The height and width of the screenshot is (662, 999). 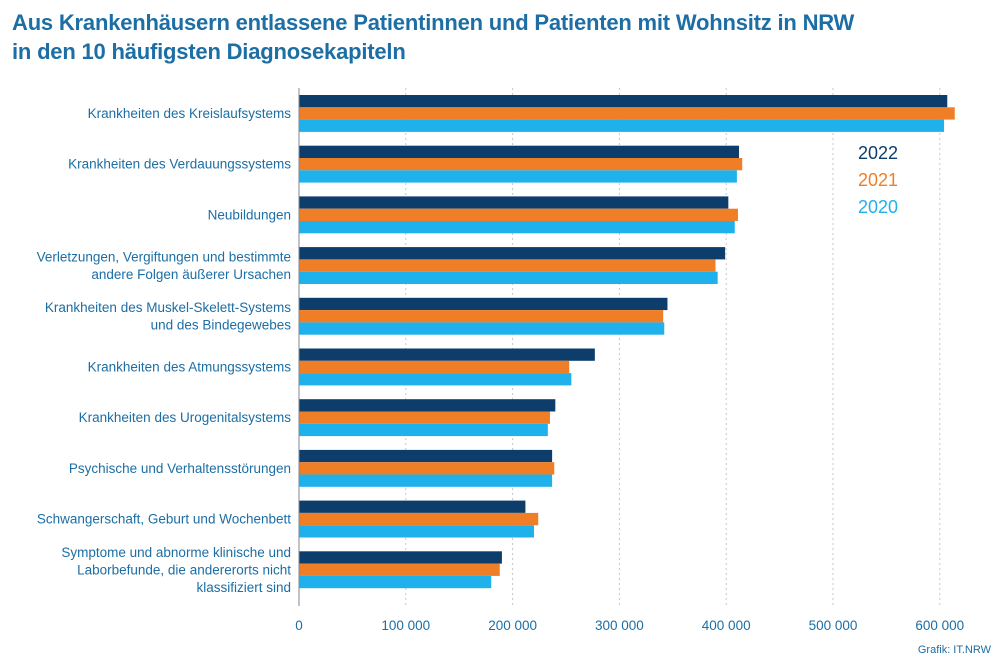 What do you see at coordinates (878, 153) in the screenshot?
I see `legend-2022: 2022` at bounding box center [878, 153].